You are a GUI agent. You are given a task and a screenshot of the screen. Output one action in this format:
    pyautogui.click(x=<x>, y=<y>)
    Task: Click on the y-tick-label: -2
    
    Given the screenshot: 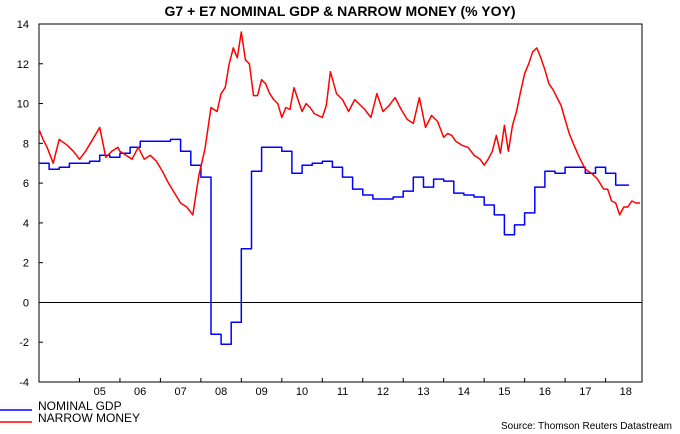 What is the action you would take?
    pyautogui.click(x=24, y=343)
    